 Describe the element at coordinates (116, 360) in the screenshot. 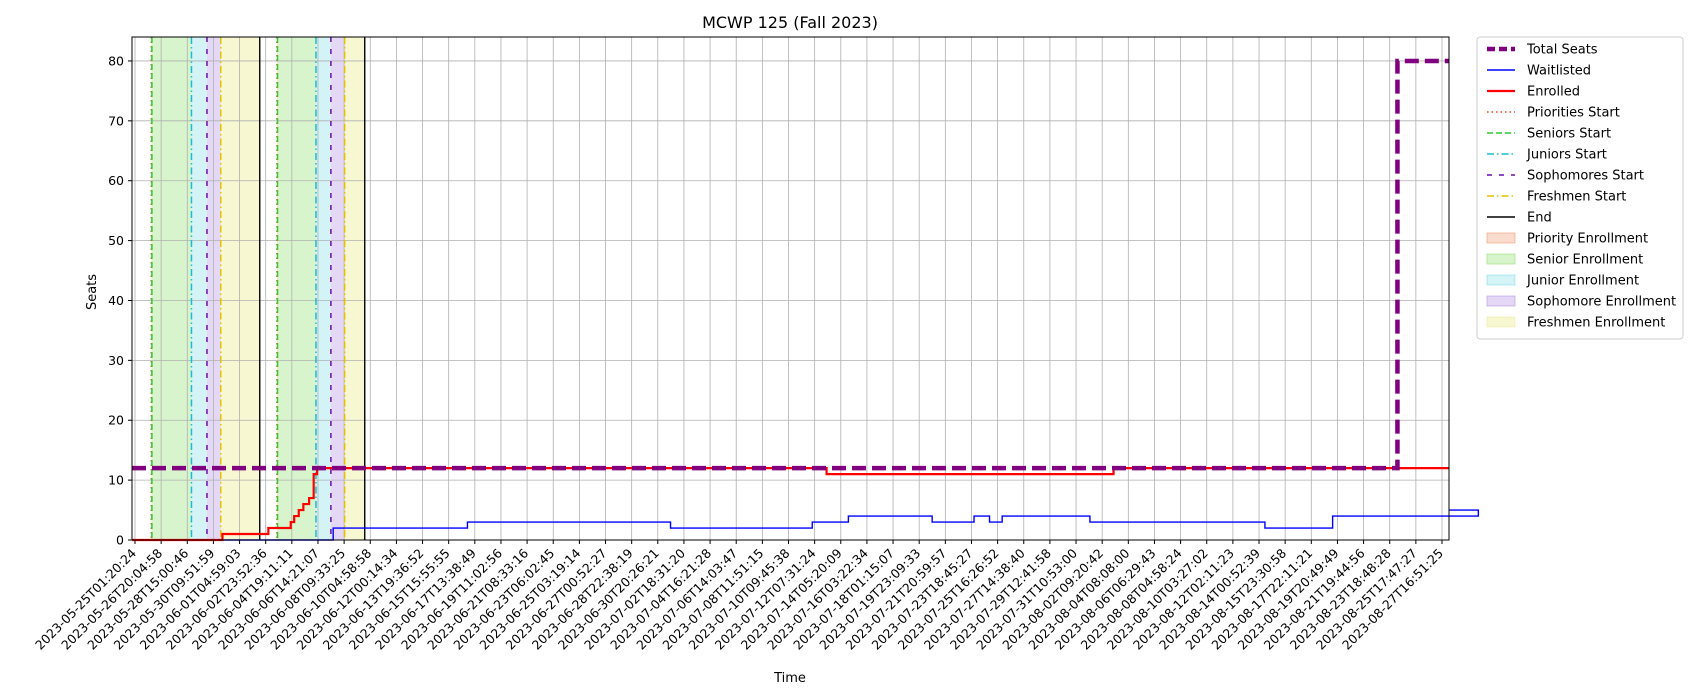

I see `y-tick-label: 30` at that location.